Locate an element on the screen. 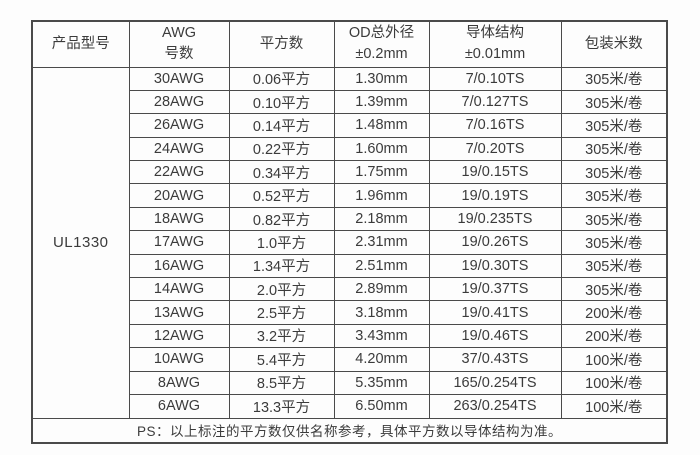 The width and height of the screenshot is (700, 455). col-header-product-model: 产品型号 is located at coordinates (80, 44).